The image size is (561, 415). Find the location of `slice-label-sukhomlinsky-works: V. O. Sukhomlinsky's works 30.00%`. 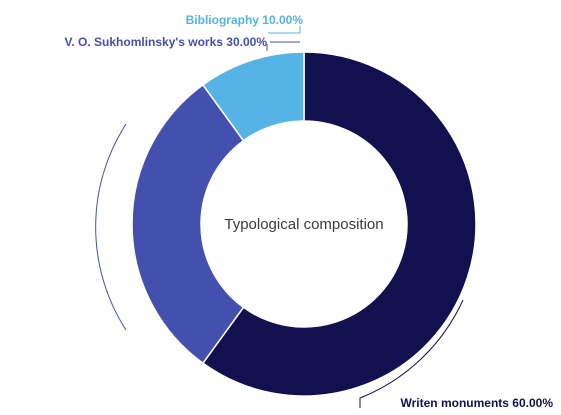

slice-label-sukhomlinsky-works: V. O. Sukhomlinsky's works 30.00% is located at coordinates (165, 42).